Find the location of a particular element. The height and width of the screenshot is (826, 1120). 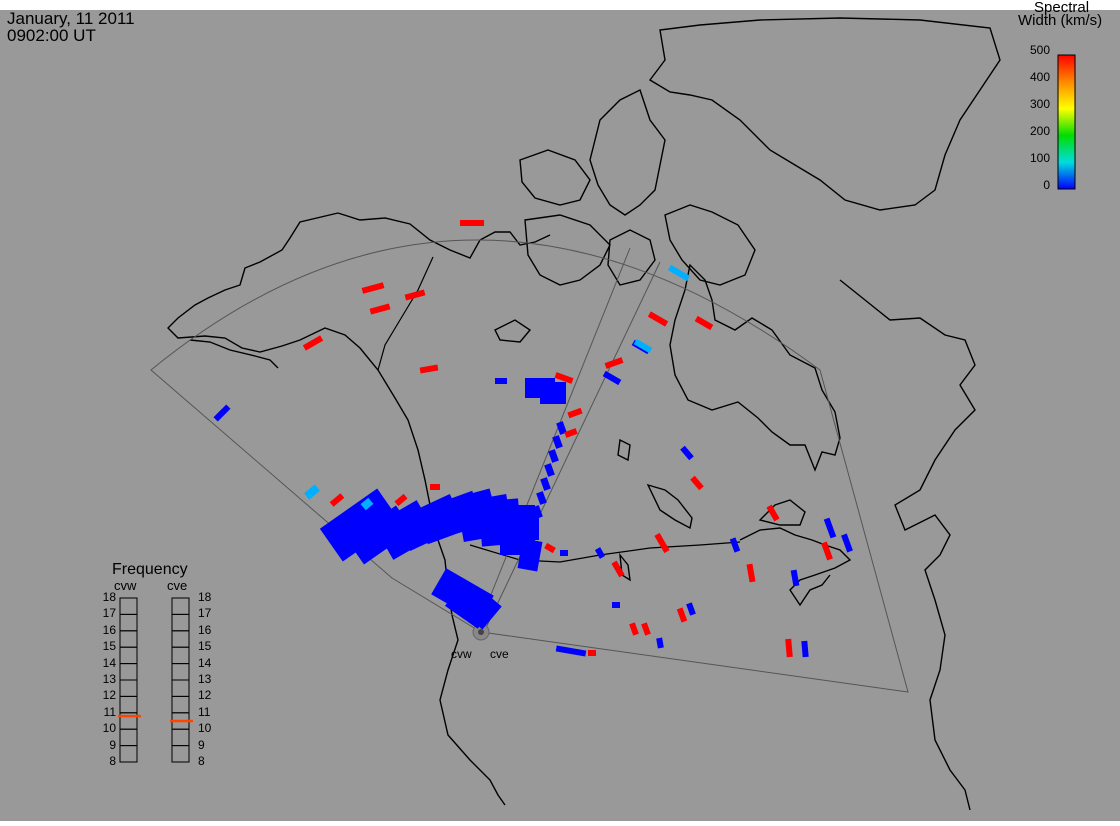

freq-tick-left: 13 is located at coordinates (109, 679).